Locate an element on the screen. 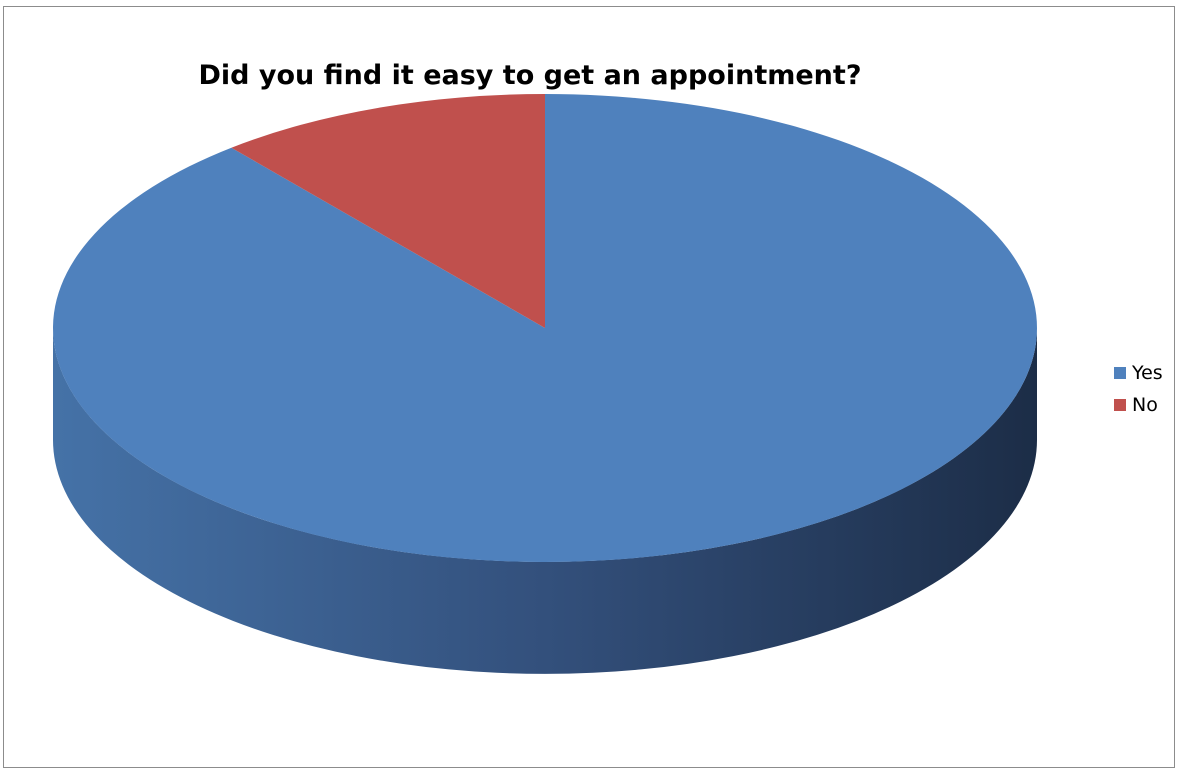 This screenshot has height=770, width=1178. legend-label: No is located at coordinates (1145, 405).